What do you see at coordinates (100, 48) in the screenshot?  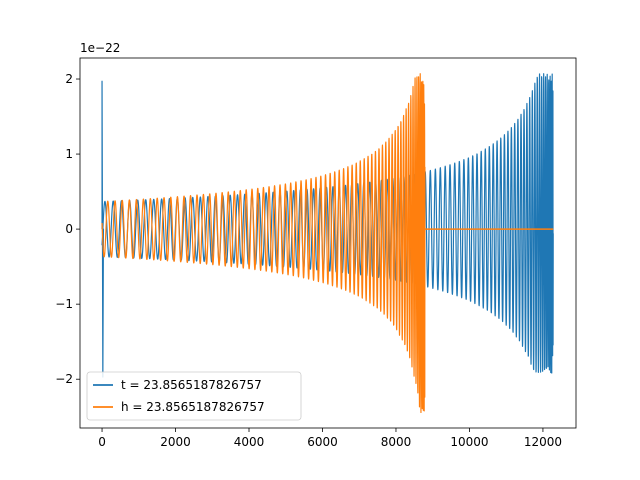 I see `y-offset-label: 1e−22` at bounding box center [100, 48].